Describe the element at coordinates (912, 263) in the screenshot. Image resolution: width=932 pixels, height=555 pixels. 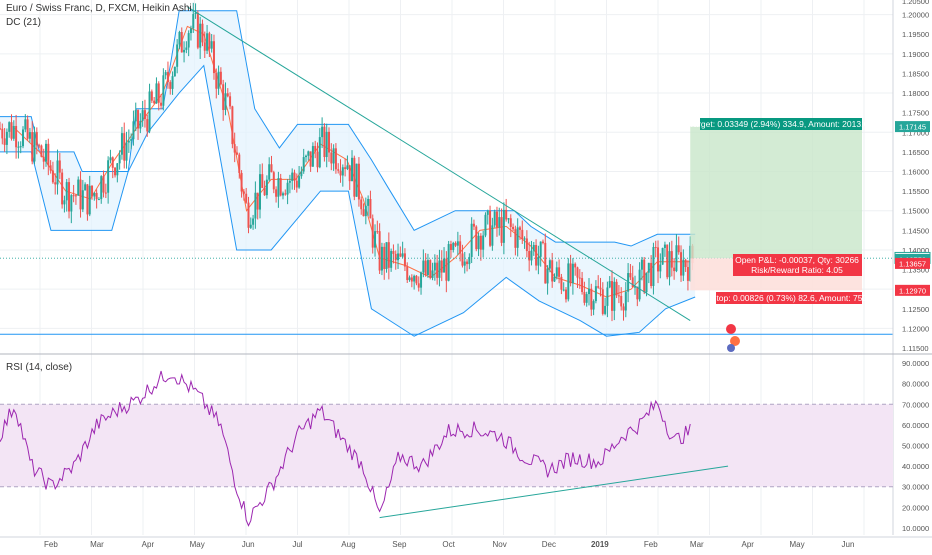
I see `price-label-box` at that location.